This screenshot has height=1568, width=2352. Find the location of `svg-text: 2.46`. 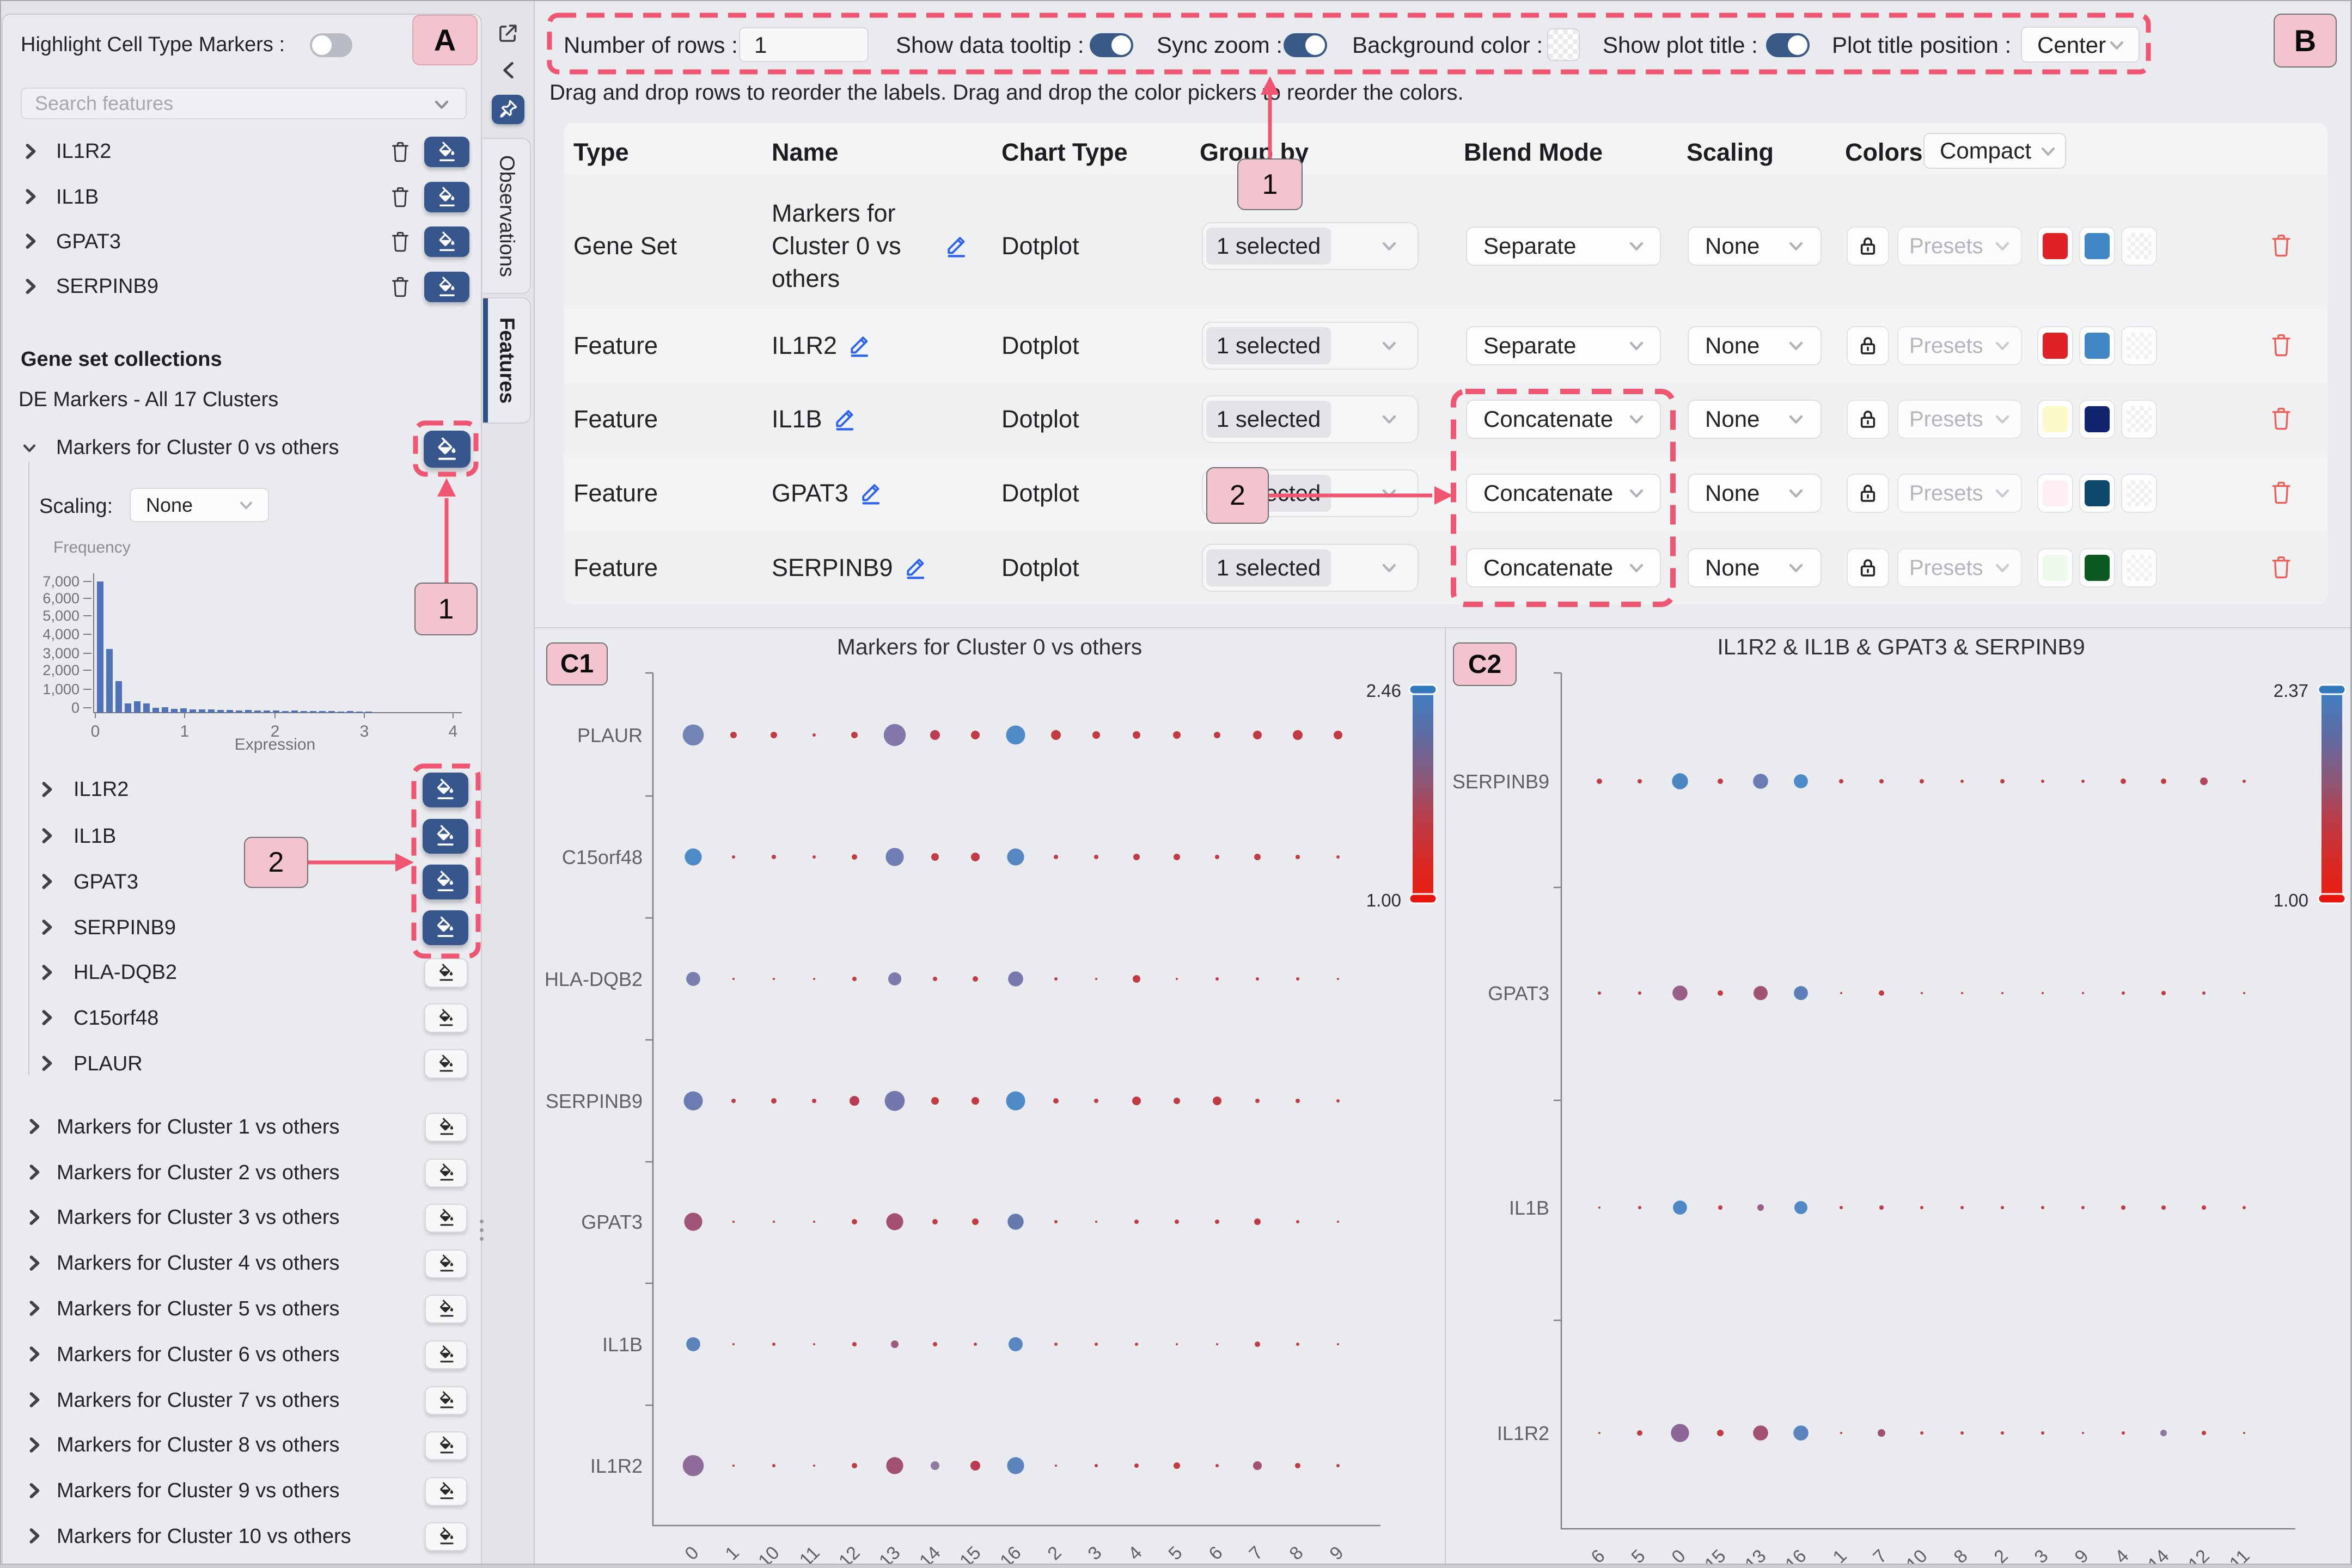

svg-text: 2.46 is located at coordinates (1383, 691).